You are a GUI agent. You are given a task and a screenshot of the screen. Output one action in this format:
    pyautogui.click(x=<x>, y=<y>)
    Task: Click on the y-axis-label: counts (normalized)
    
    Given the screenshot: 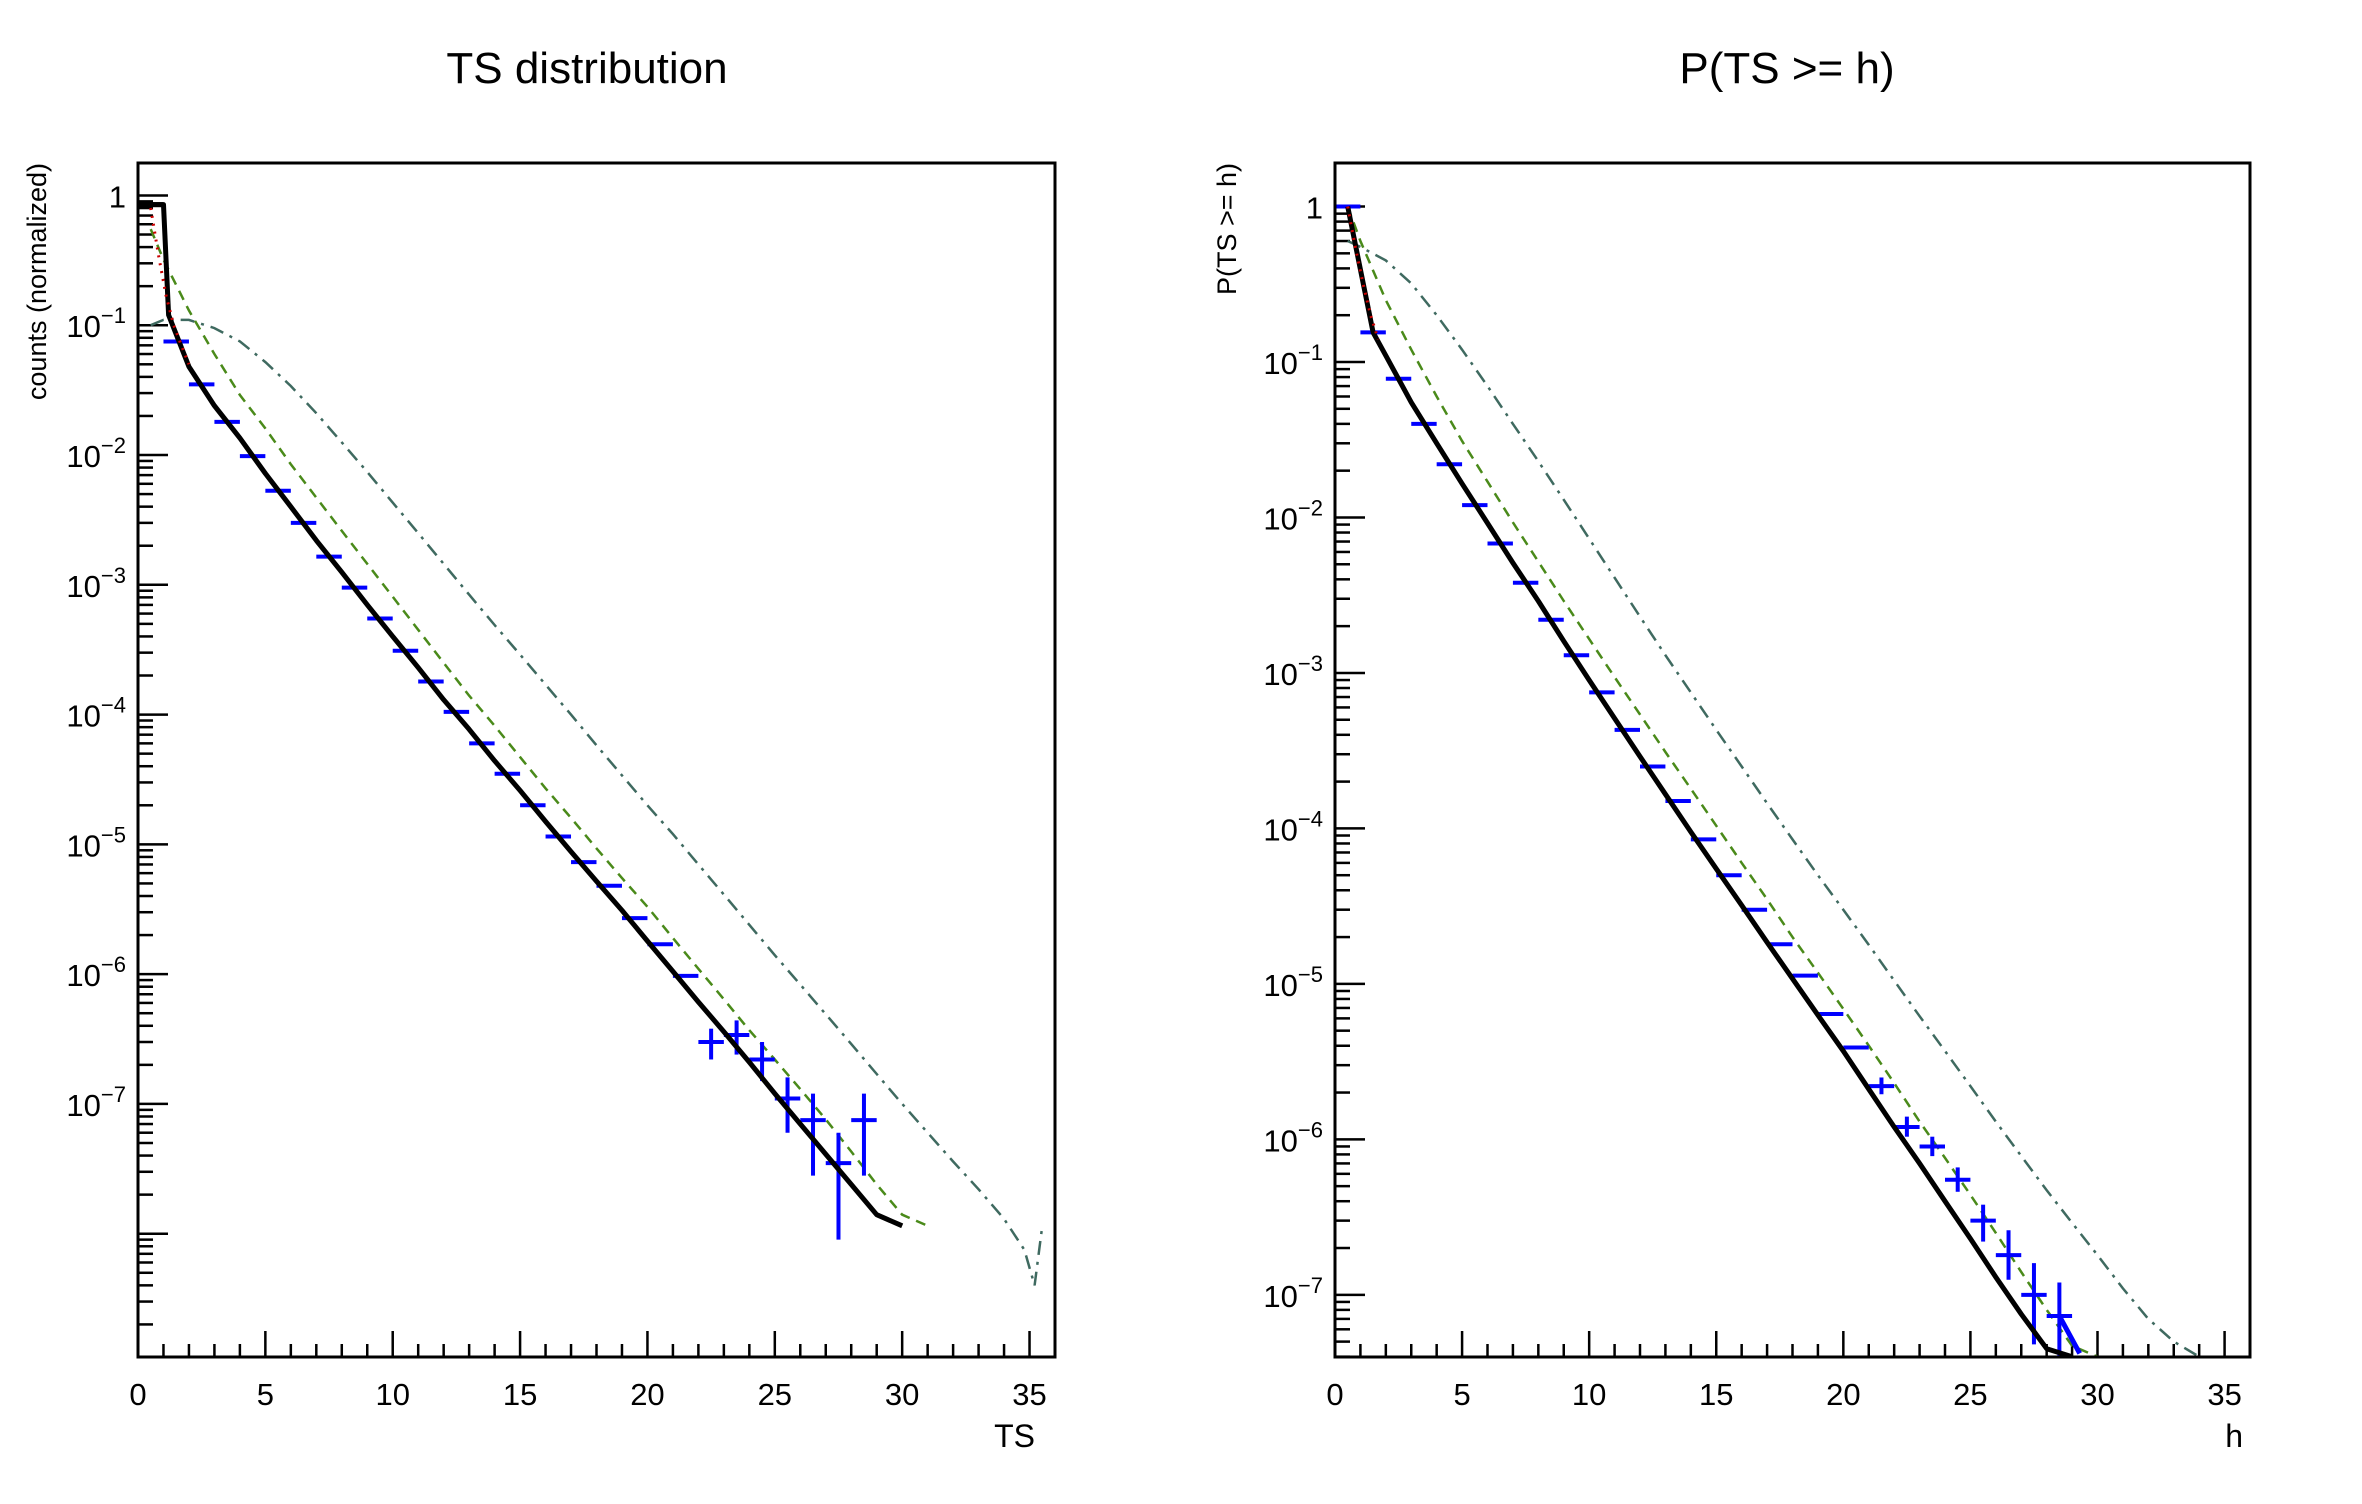 What is the action you would take?
    pyautogui.click(x=37, y=281)
    